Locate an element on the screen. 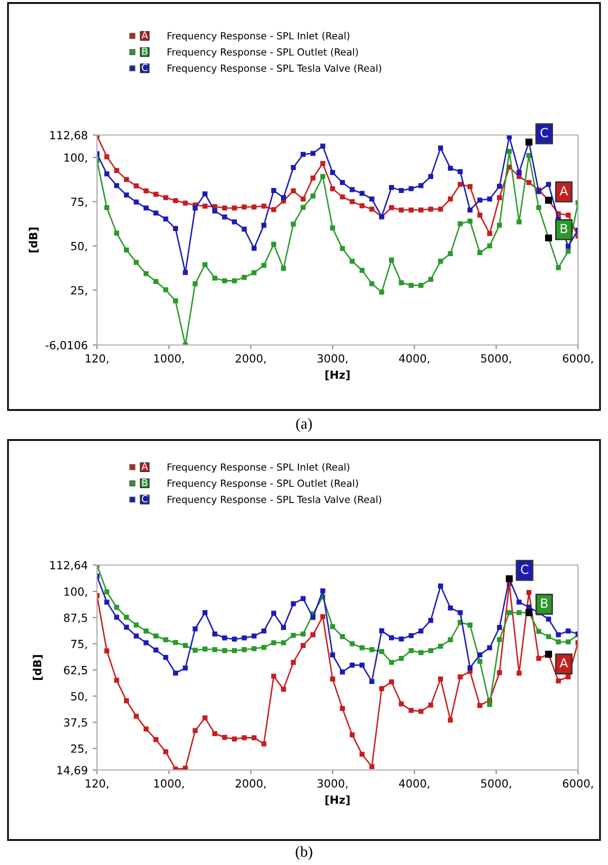 The height and width of the screenshot is (865, 608). text: (b) is located at coordinates (304, 853).